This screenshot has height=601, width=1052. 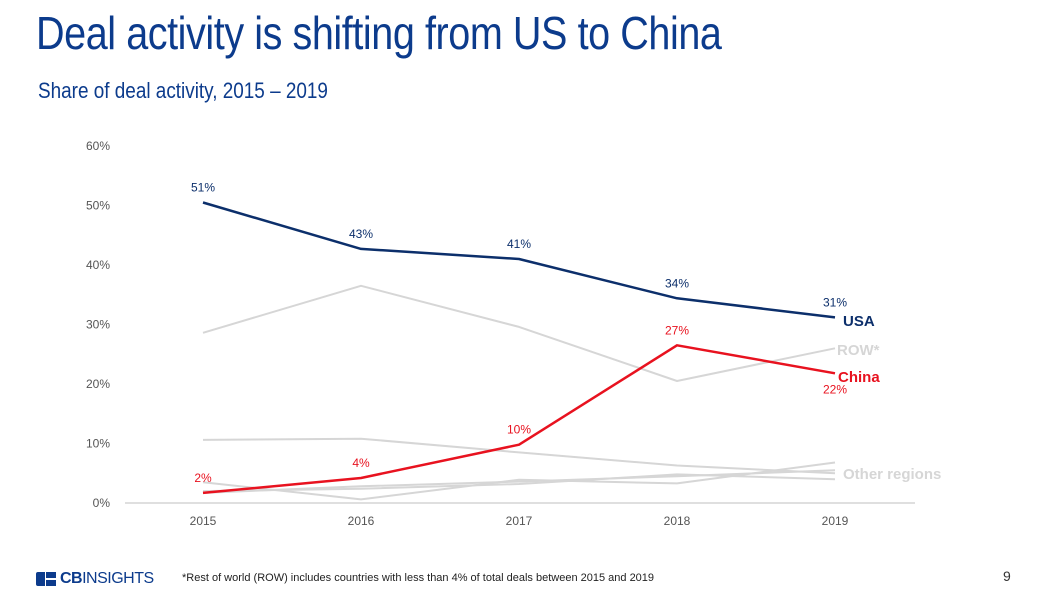 I want to click on y-tick-label: 30%, so click(x=98, y=325).